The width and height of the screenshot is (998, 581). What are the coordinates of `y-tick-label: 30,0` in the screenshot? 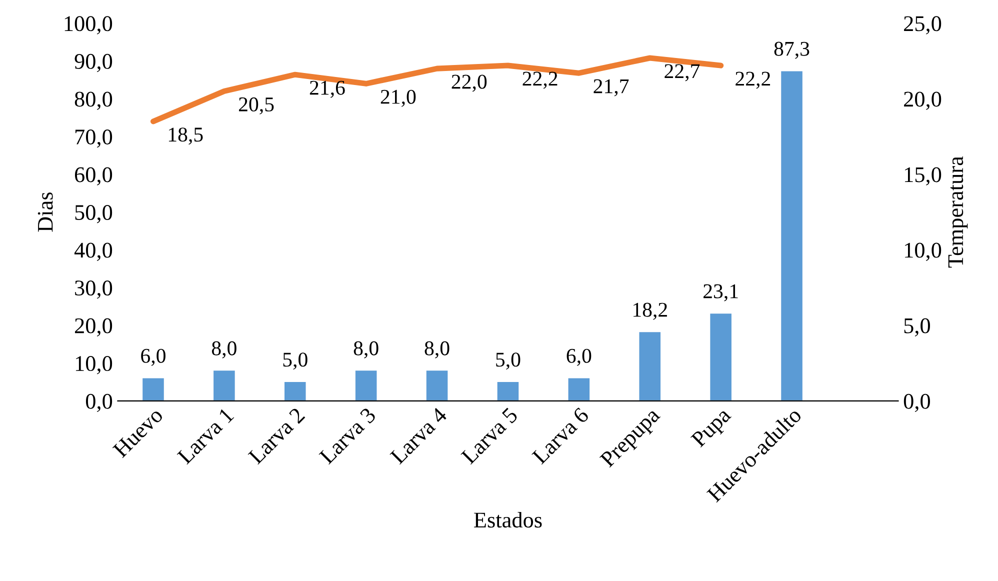 It's located at (93, 289).